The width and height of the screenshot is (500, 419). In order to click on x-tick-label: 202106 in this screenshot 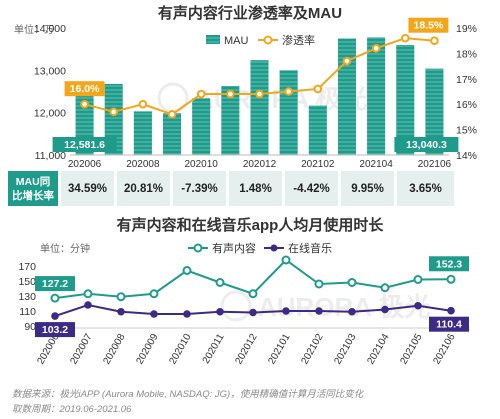, I will do `click(444, 349)`.